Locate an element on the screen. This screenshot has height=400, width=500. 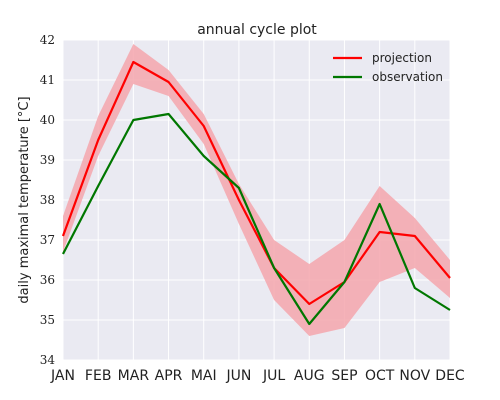
legend: projection observation is located at coordinates (388, 67).